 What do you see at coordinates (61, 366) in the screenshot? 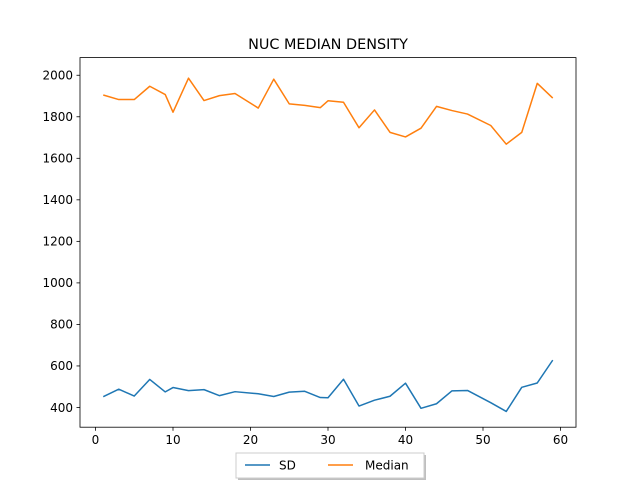
I see `y-tick-label: 600` at bounding box center [61, 366].